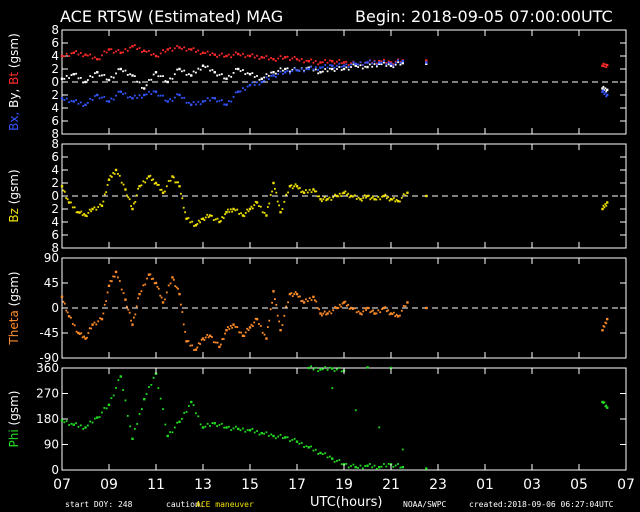 Image resolution: width=640 pixels, height=512 pixels. Describe the element at coordinates (171, 16) in the screenshot. I see `plot-title: ACE RTSW (Estimated) MAG` at that location.